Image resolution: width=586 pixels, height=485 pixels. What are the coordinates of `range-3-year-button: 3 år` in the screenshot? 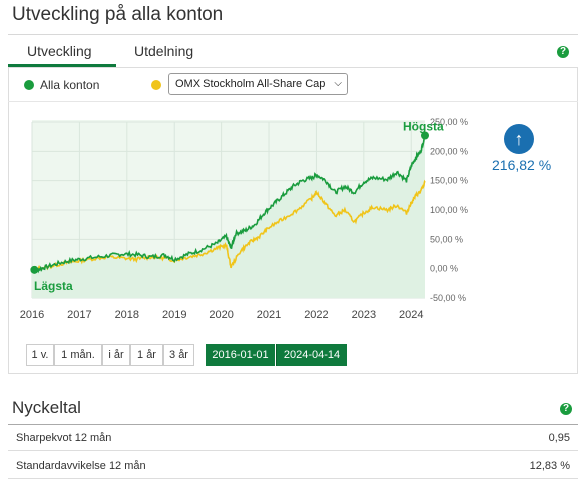 It's located at (178, 355).